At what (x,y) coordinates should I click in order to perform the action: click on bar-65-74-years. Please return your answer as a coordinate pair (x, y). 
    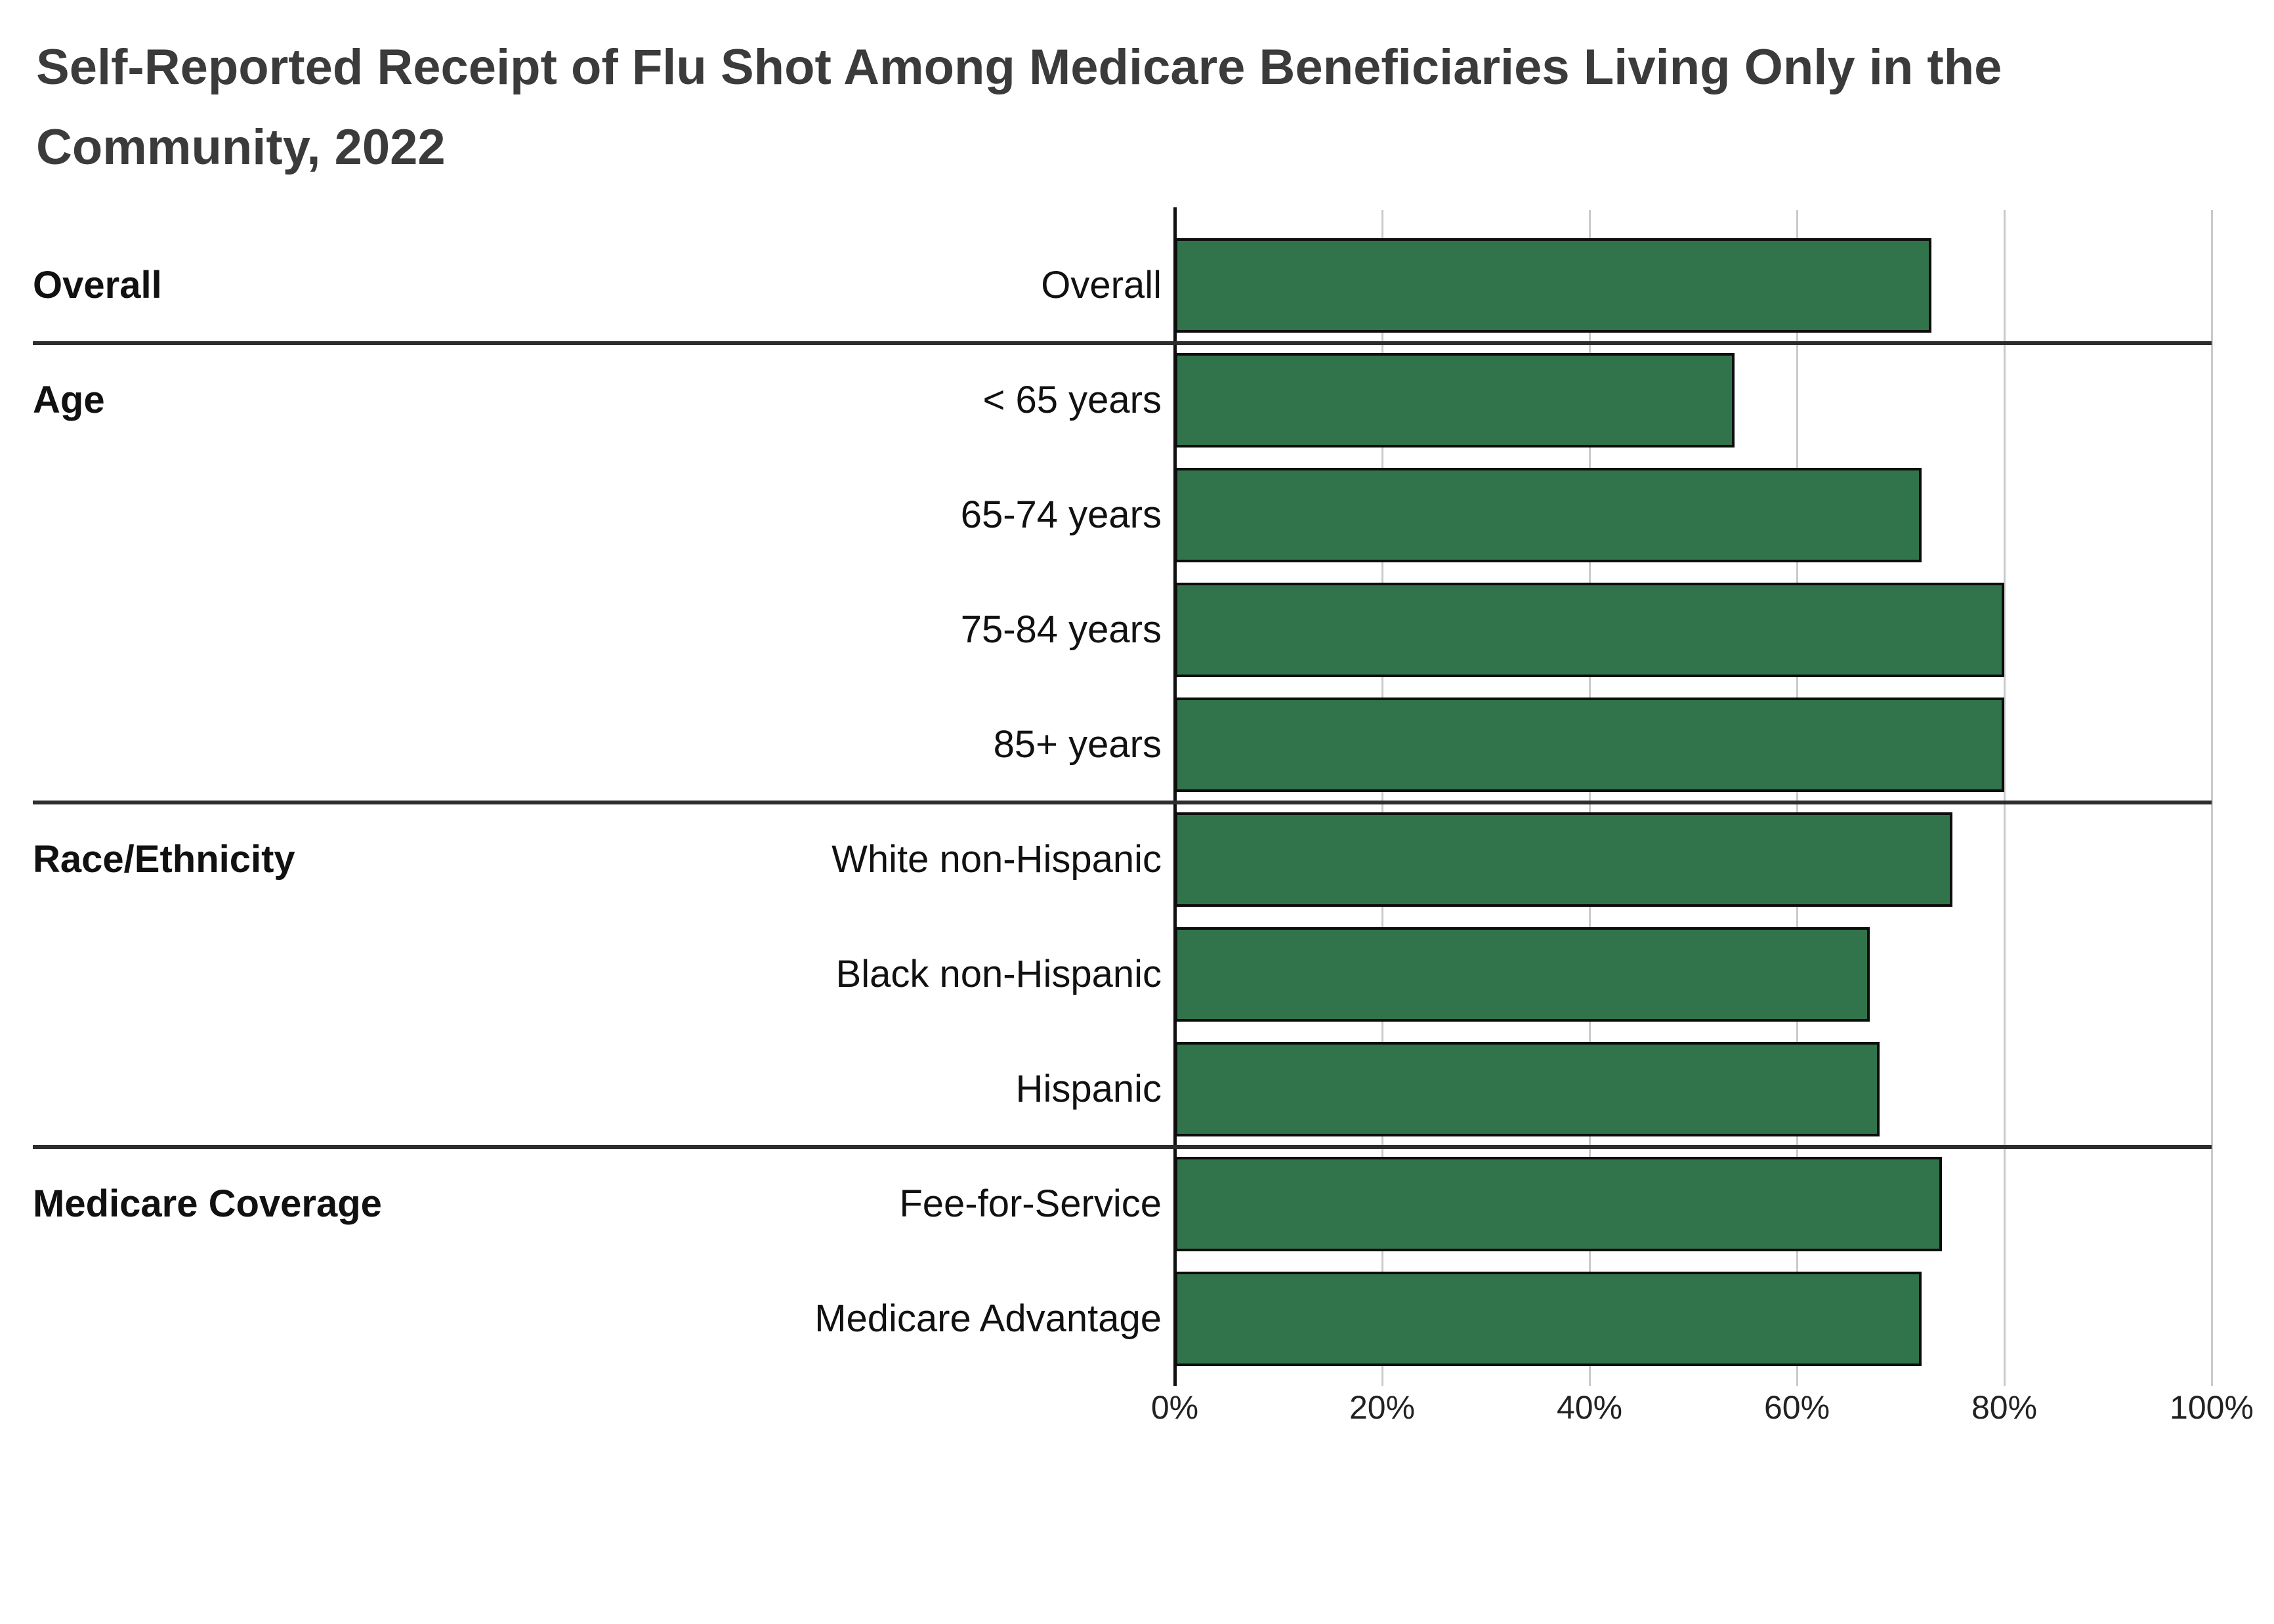
    Looking at the image, I should click on (1548, 515).